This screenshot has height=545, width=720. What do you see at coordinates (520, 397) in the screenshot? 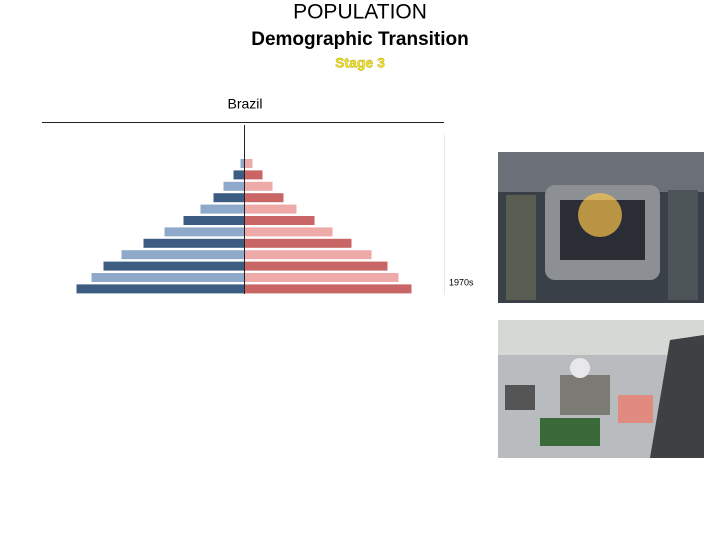
I see `laptop` at bounding box center [520, 397].